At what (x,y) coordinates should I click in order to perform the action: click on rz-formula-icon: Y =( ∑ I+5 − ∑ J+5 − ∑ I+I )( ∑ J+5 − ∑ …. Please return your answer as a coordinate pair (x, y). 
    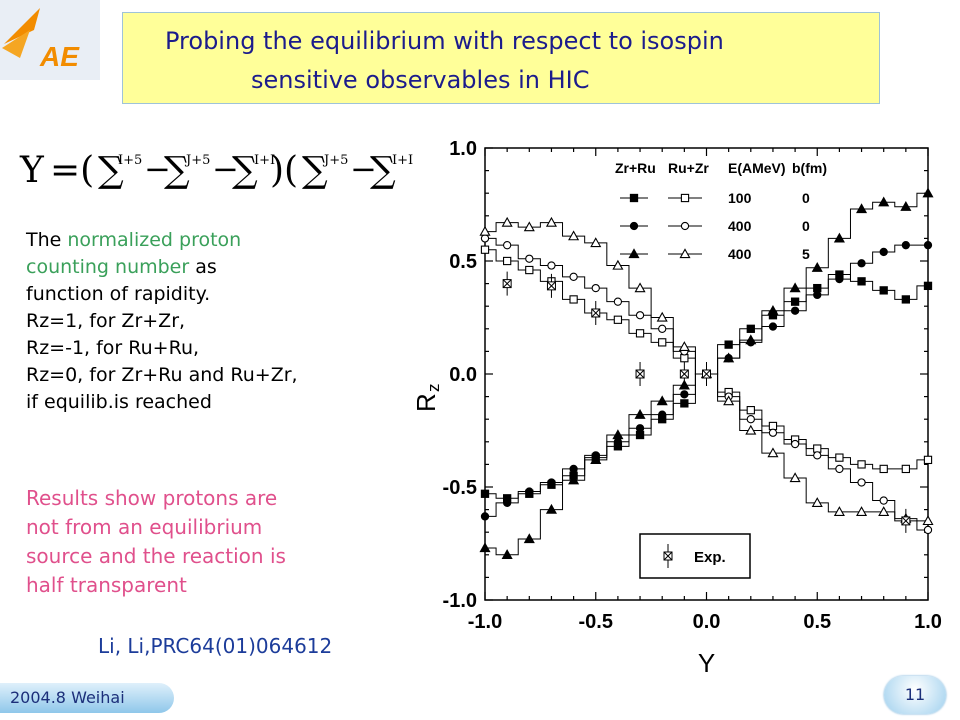
    Looking at the image, I should click on (216, 170).